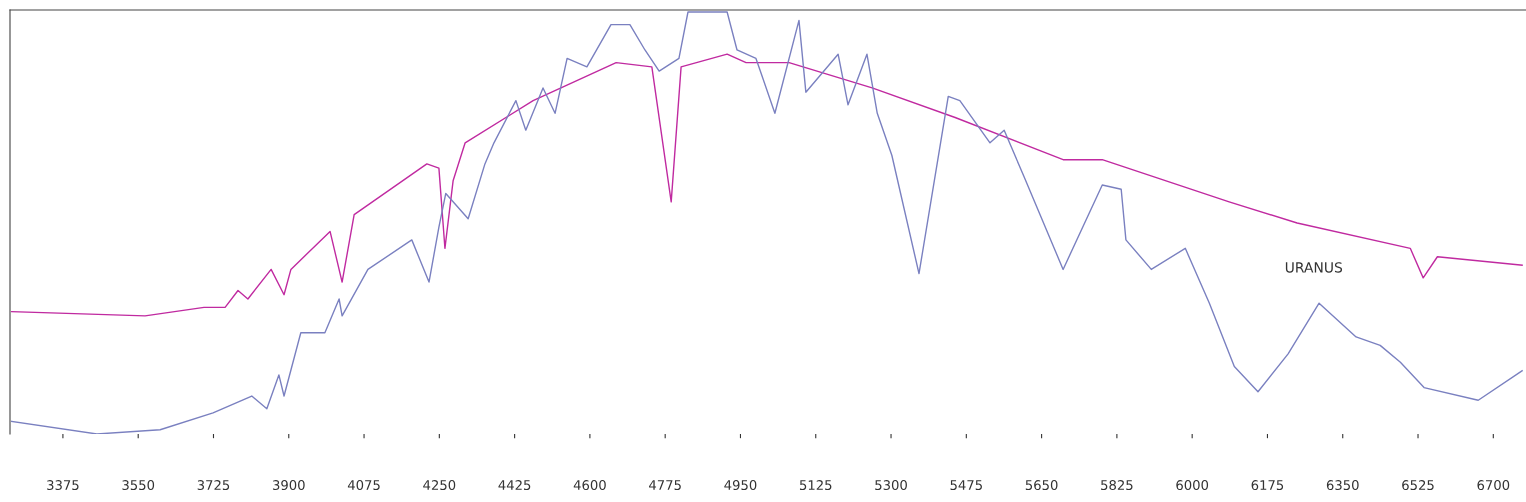 The width and height of the screenshot is (1526, 502). What do you see at coordinates (1117, 485) in the screenshot?
I see `x-tick-label: 5825` at bounding box center [1117, 485].